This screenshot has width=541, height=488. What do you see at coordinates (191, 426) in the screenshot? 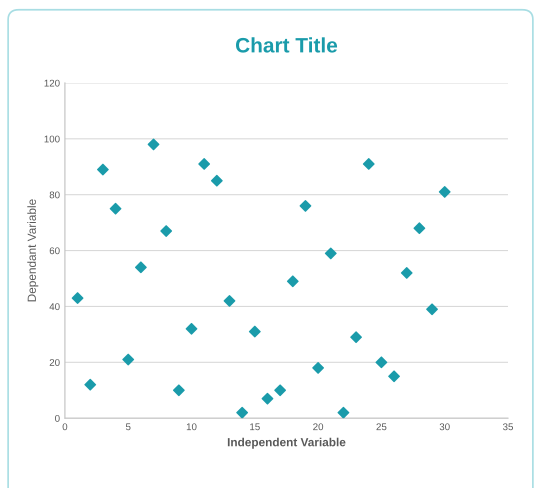
I see `x-tick-label: 10` at bounding box center [191, 426].